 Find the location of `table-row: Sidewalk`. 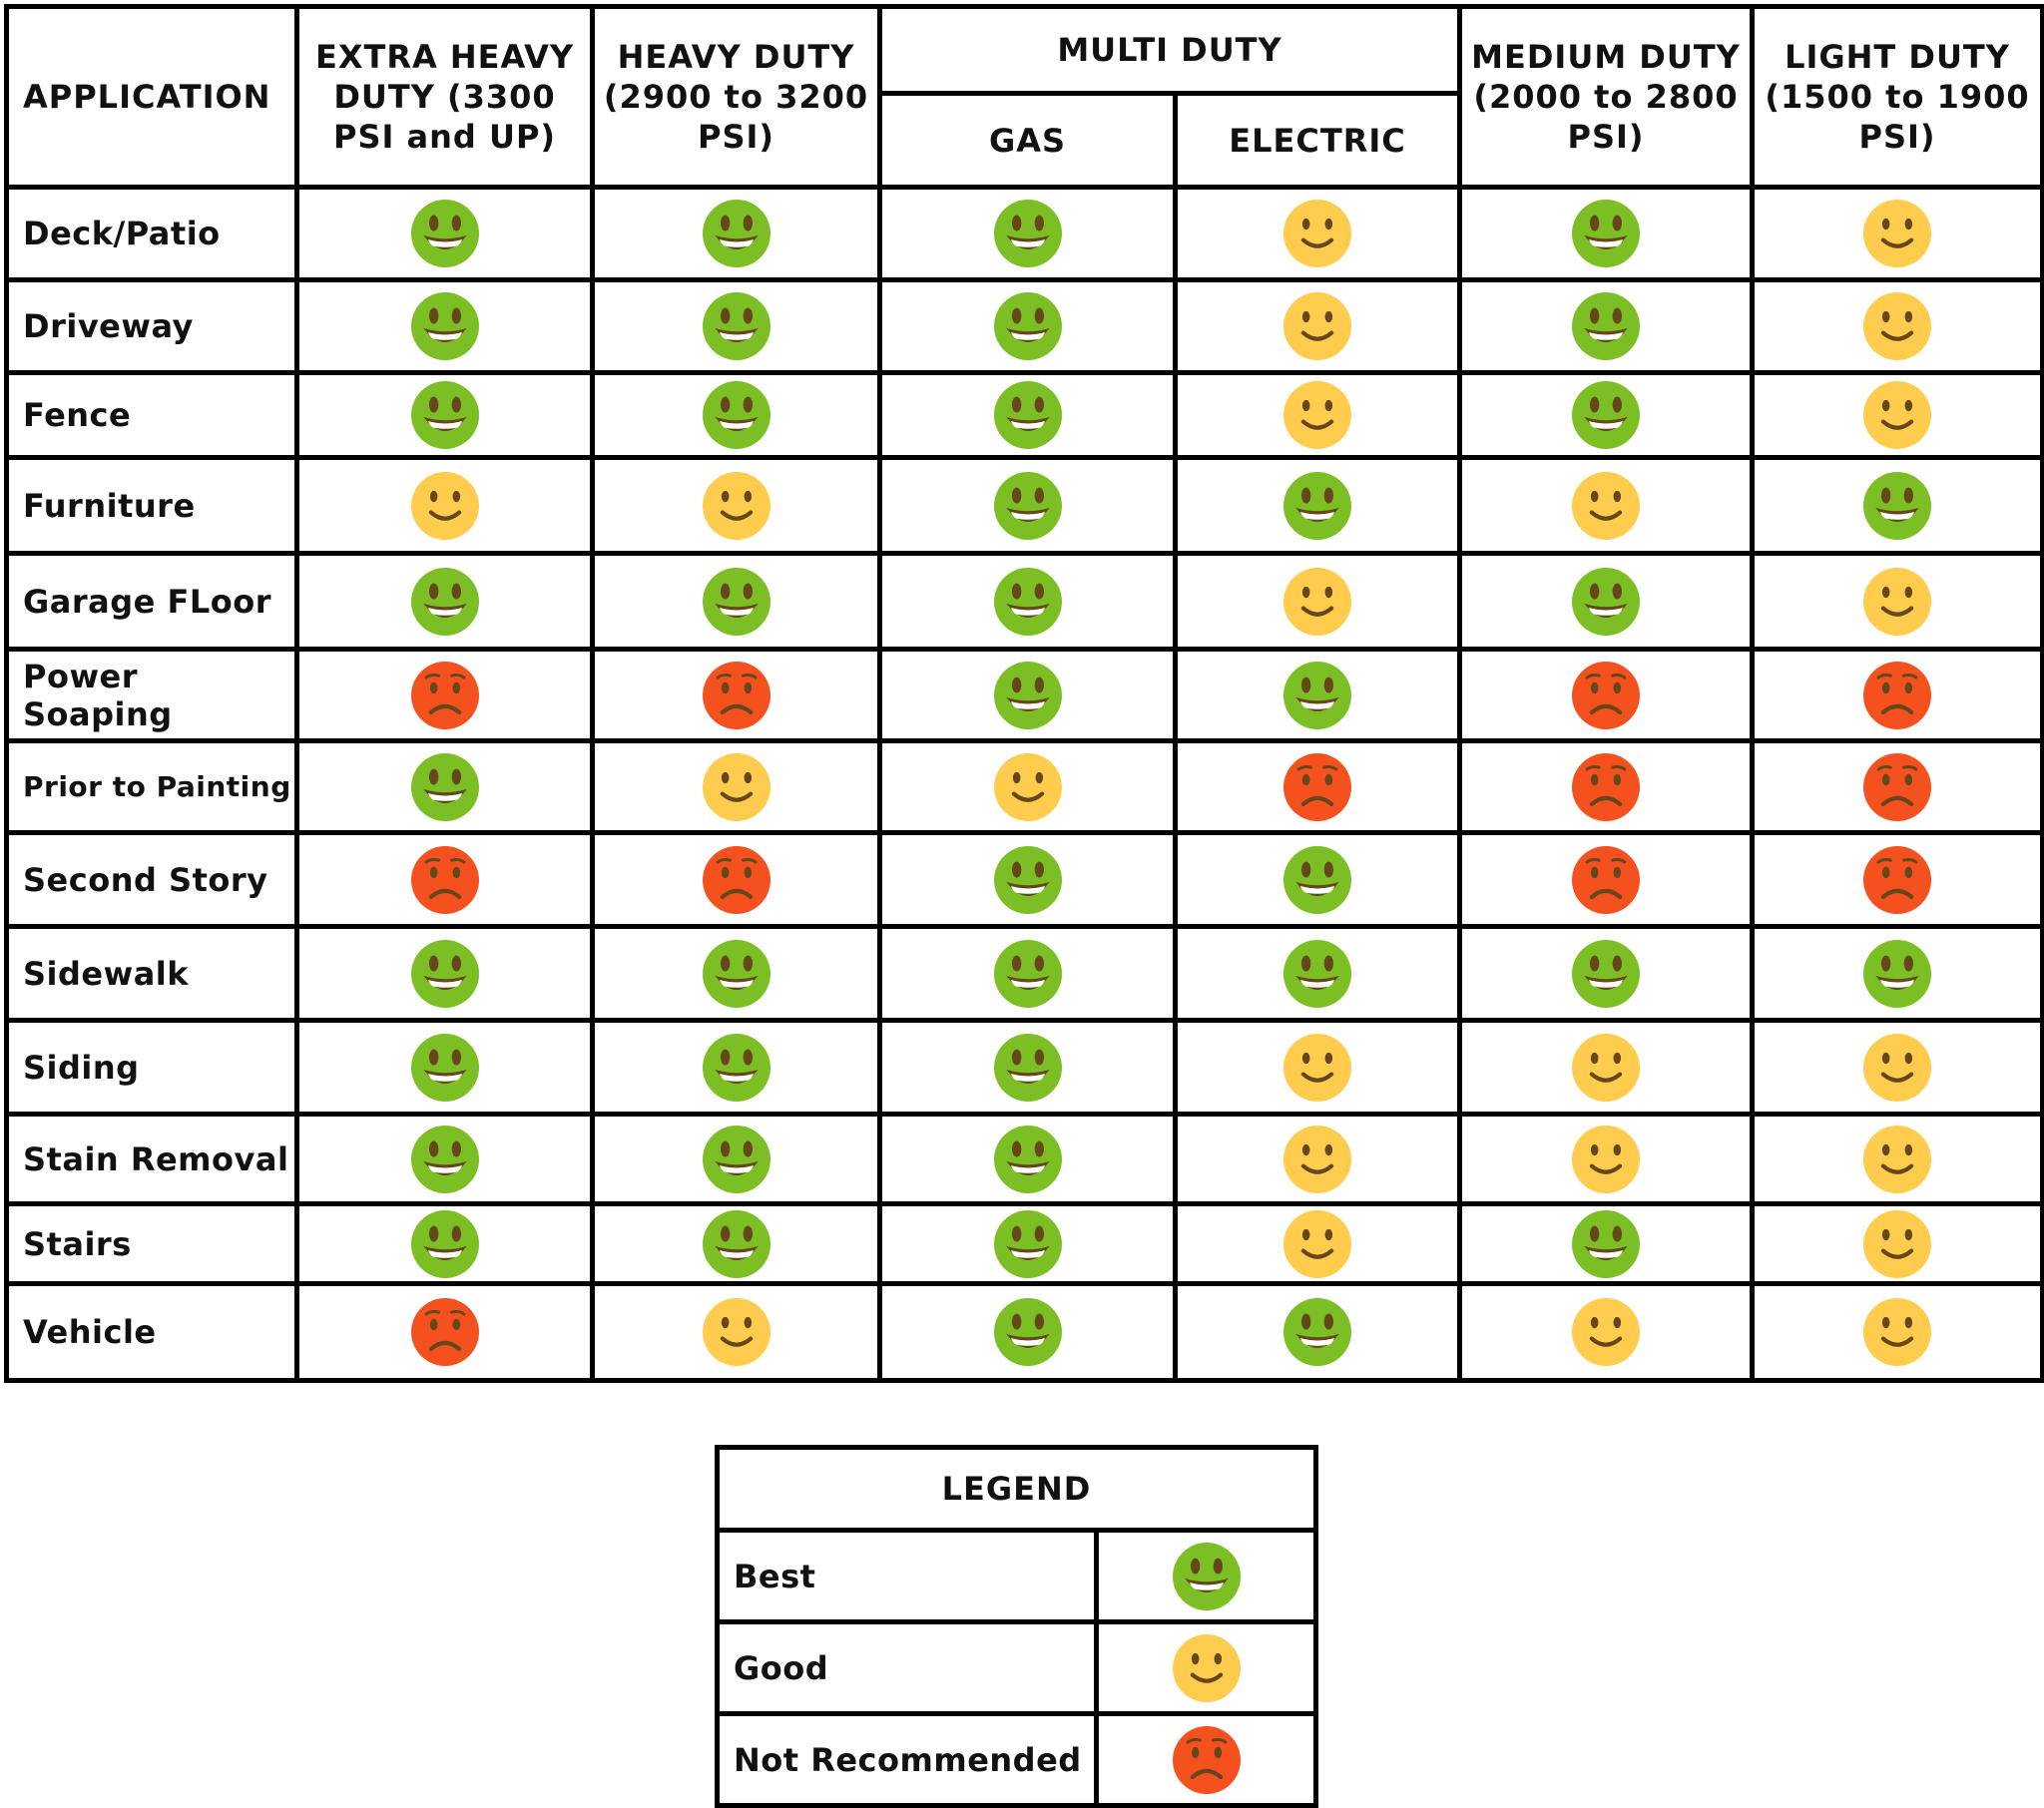

table-row: Sidewalk is located at coordinates (1024, 973).